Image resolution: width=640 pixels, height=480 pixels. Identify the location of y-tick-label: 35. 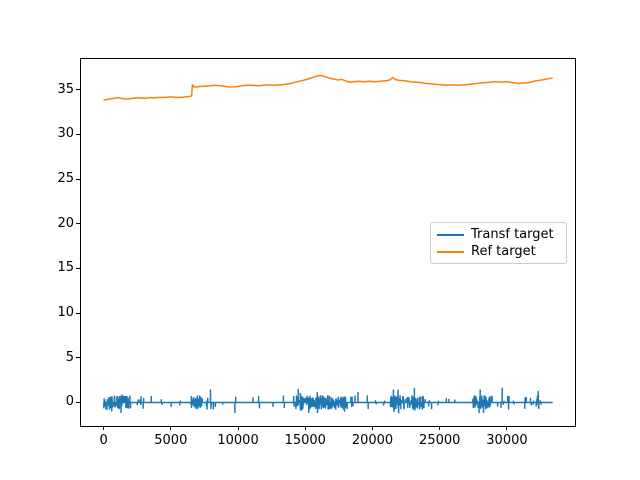
(65, 89).